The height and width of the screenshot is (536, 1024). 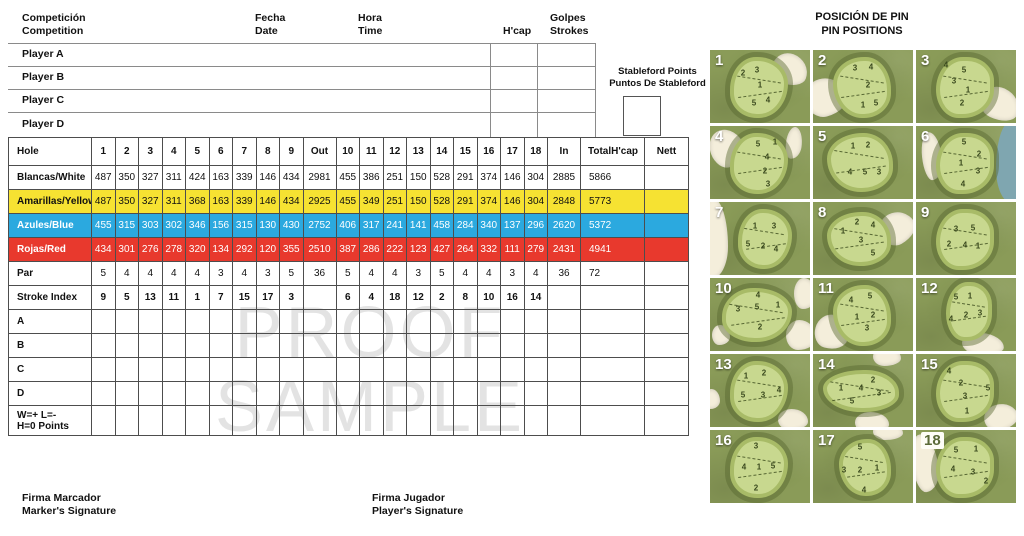 What do you see at coordinates (371, 249) in the screenshot?
I see `grid-cell: 286` at bounding box center [371, 249].